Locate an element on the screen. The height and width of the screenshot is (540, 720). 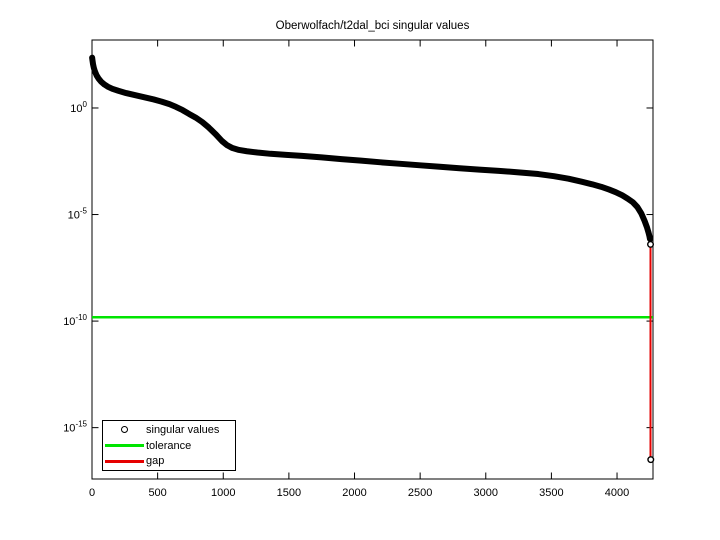
x-tick-label: 500 is located at coordinates (157, 493).